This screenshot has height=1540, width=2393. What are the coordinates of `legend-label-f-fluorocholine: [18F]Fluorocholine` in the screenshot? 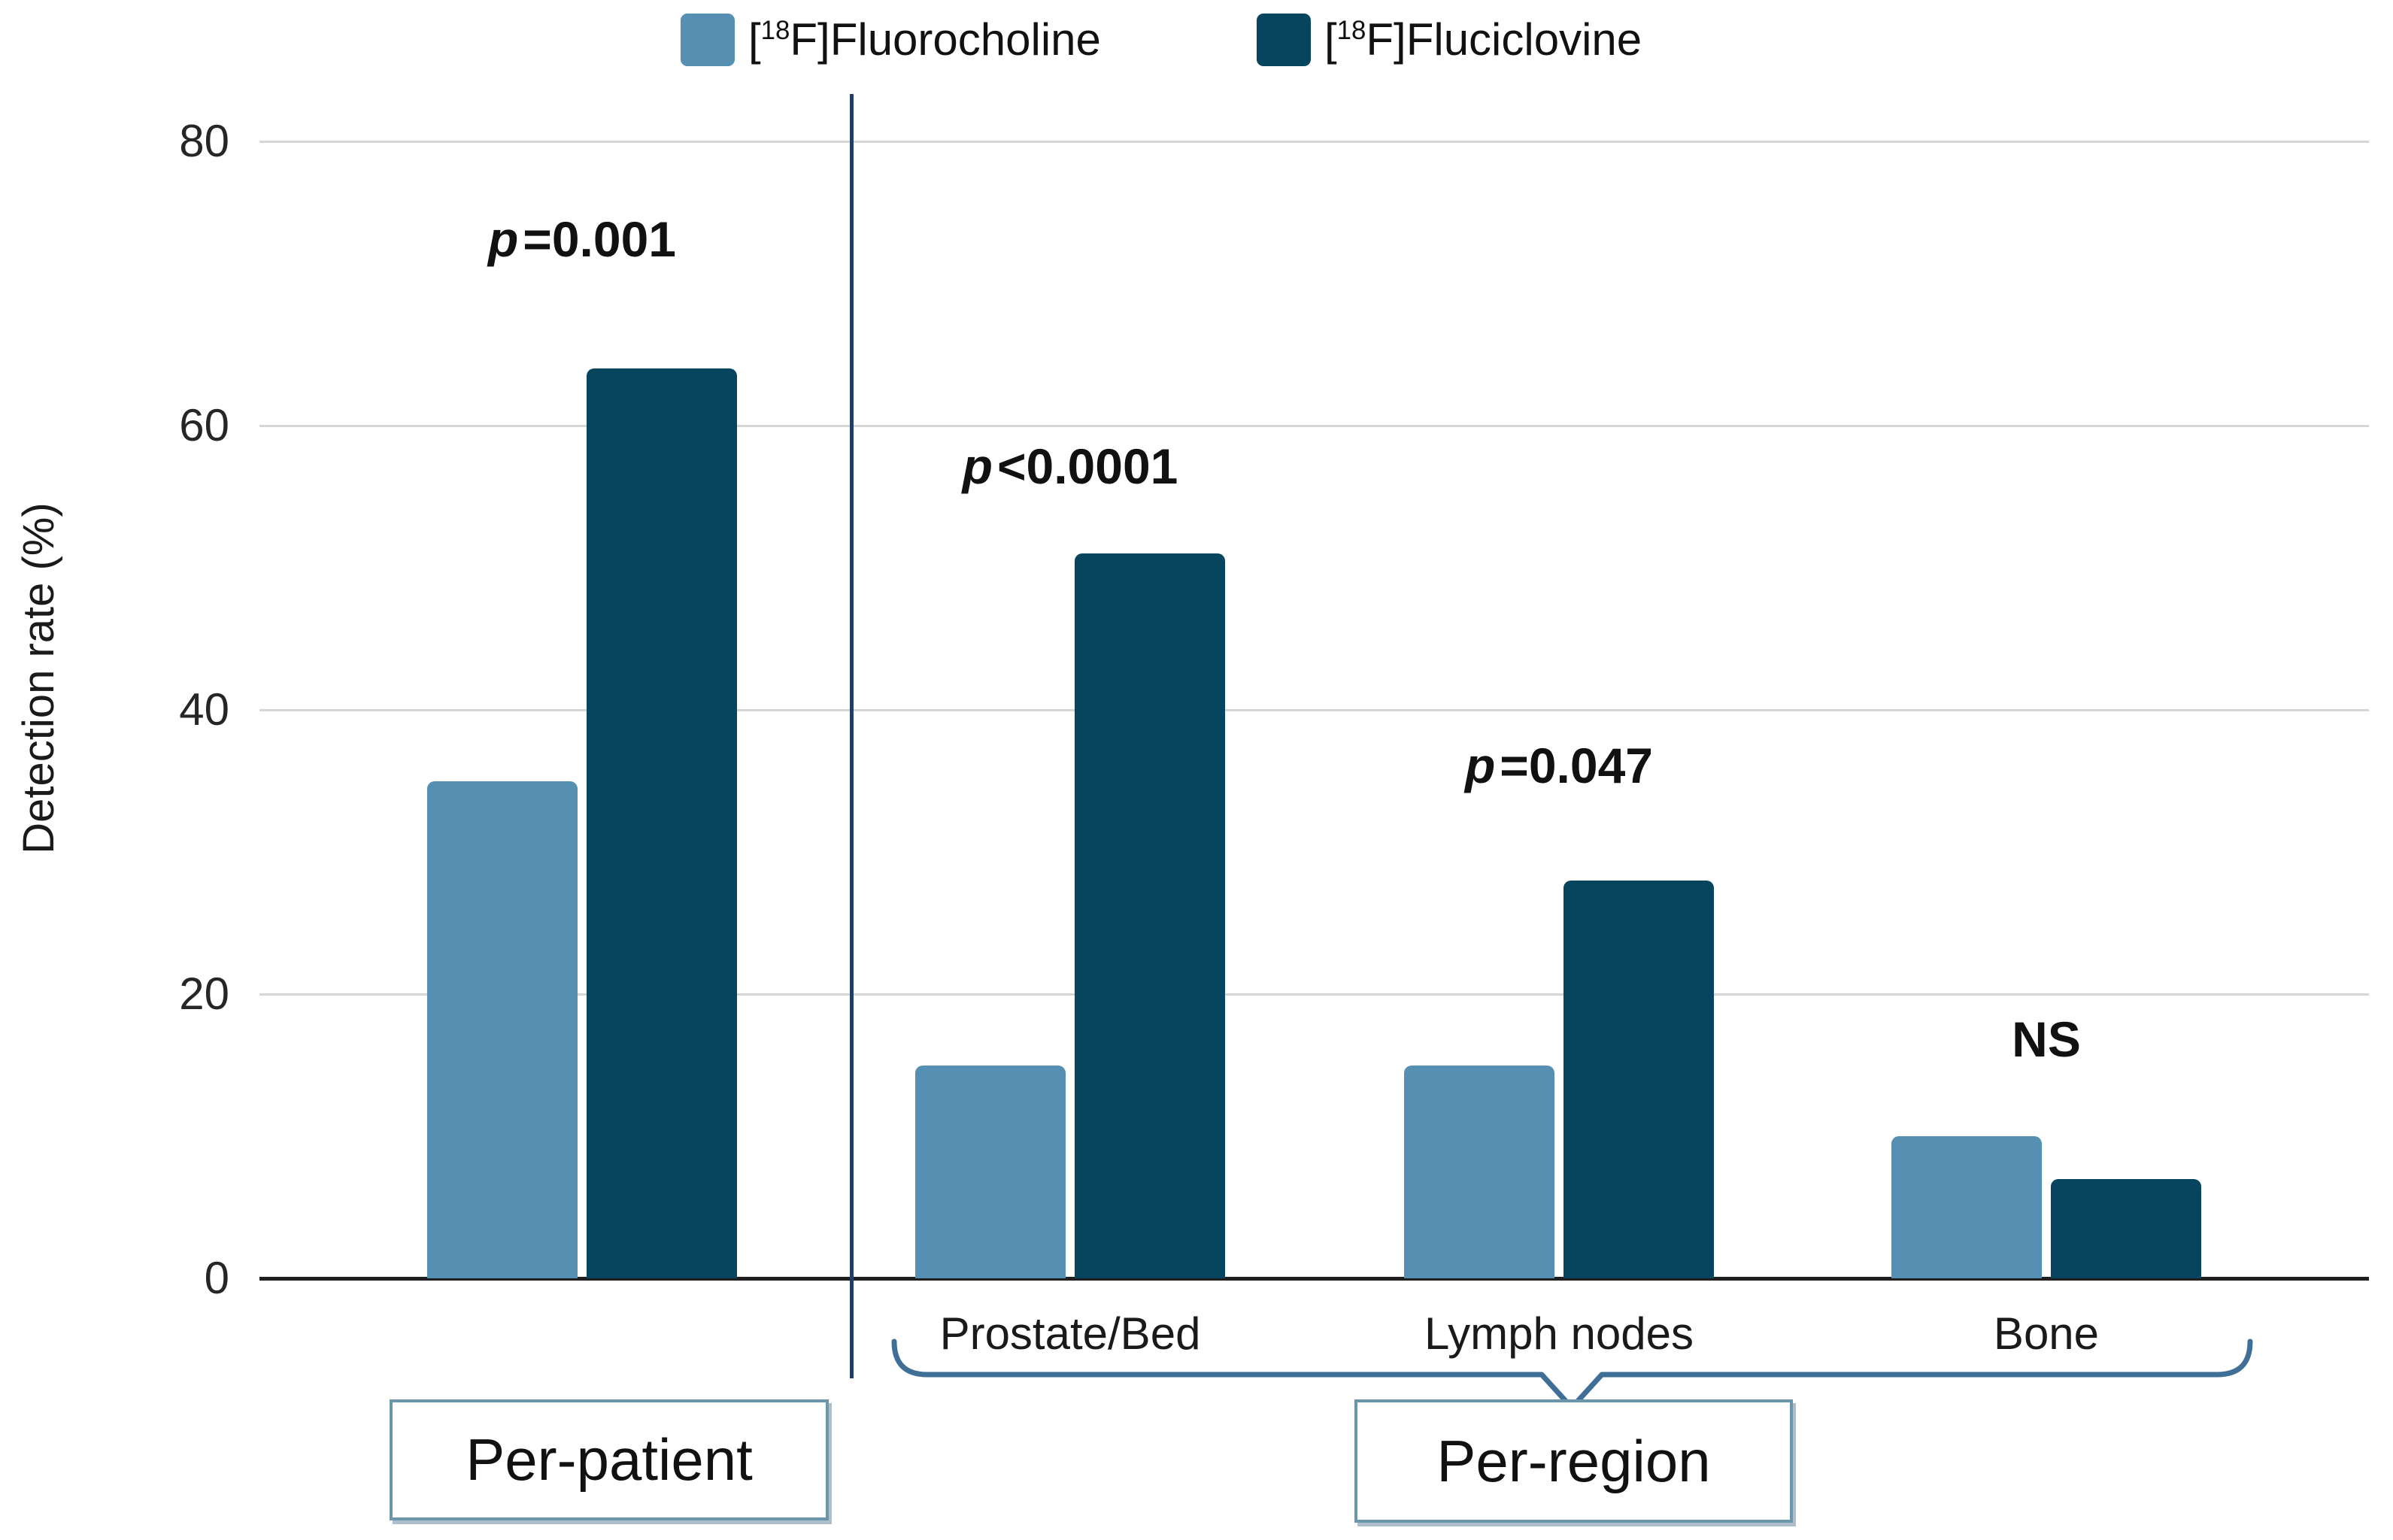 It's located at (924, 39).